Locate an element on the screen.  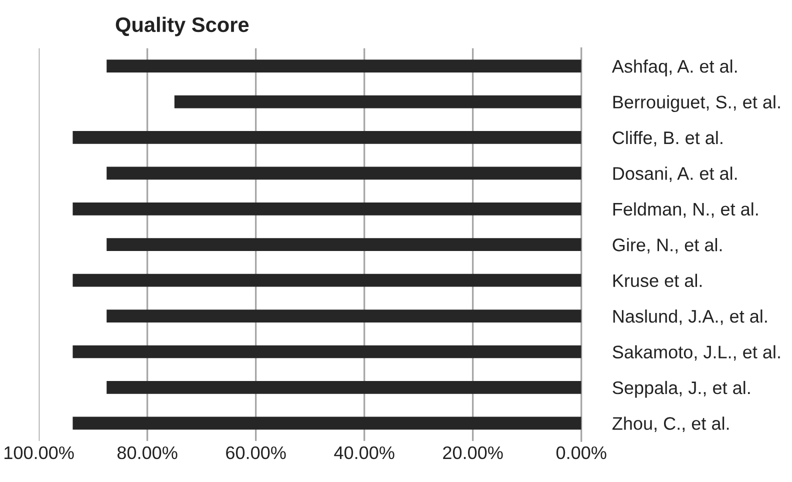
x-tick-label: 20.00% is located at coordinates (473, 453).